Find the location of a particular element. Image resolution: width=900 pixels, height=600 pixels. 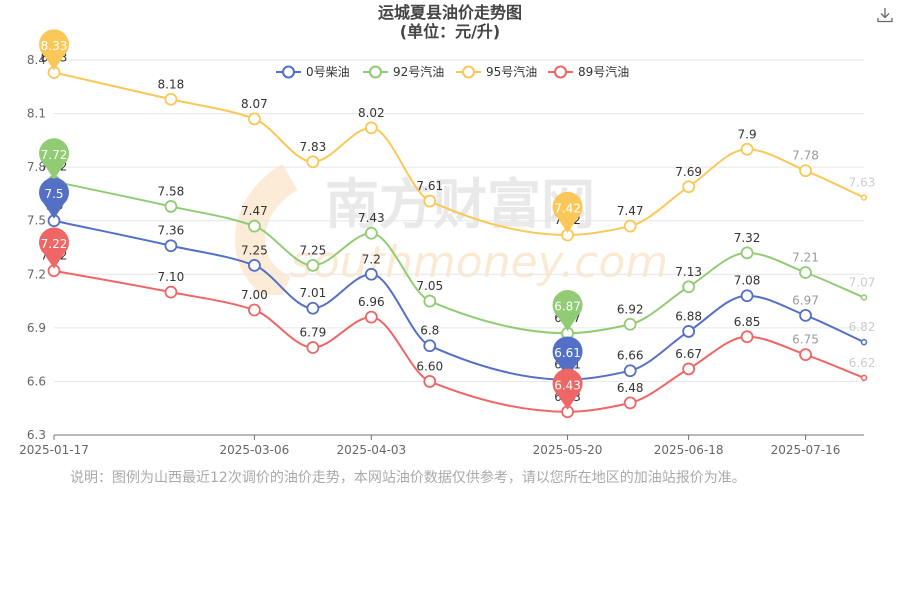

data-label: 7.78 is located at coordinates (805, 156).